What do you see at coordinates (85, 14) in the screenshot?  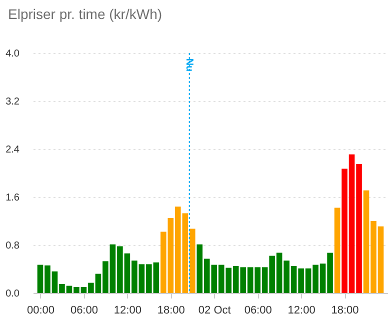 I see `chart-title: Elpriser pr. time (kr/kWh)` at bounding box center [85, 14].